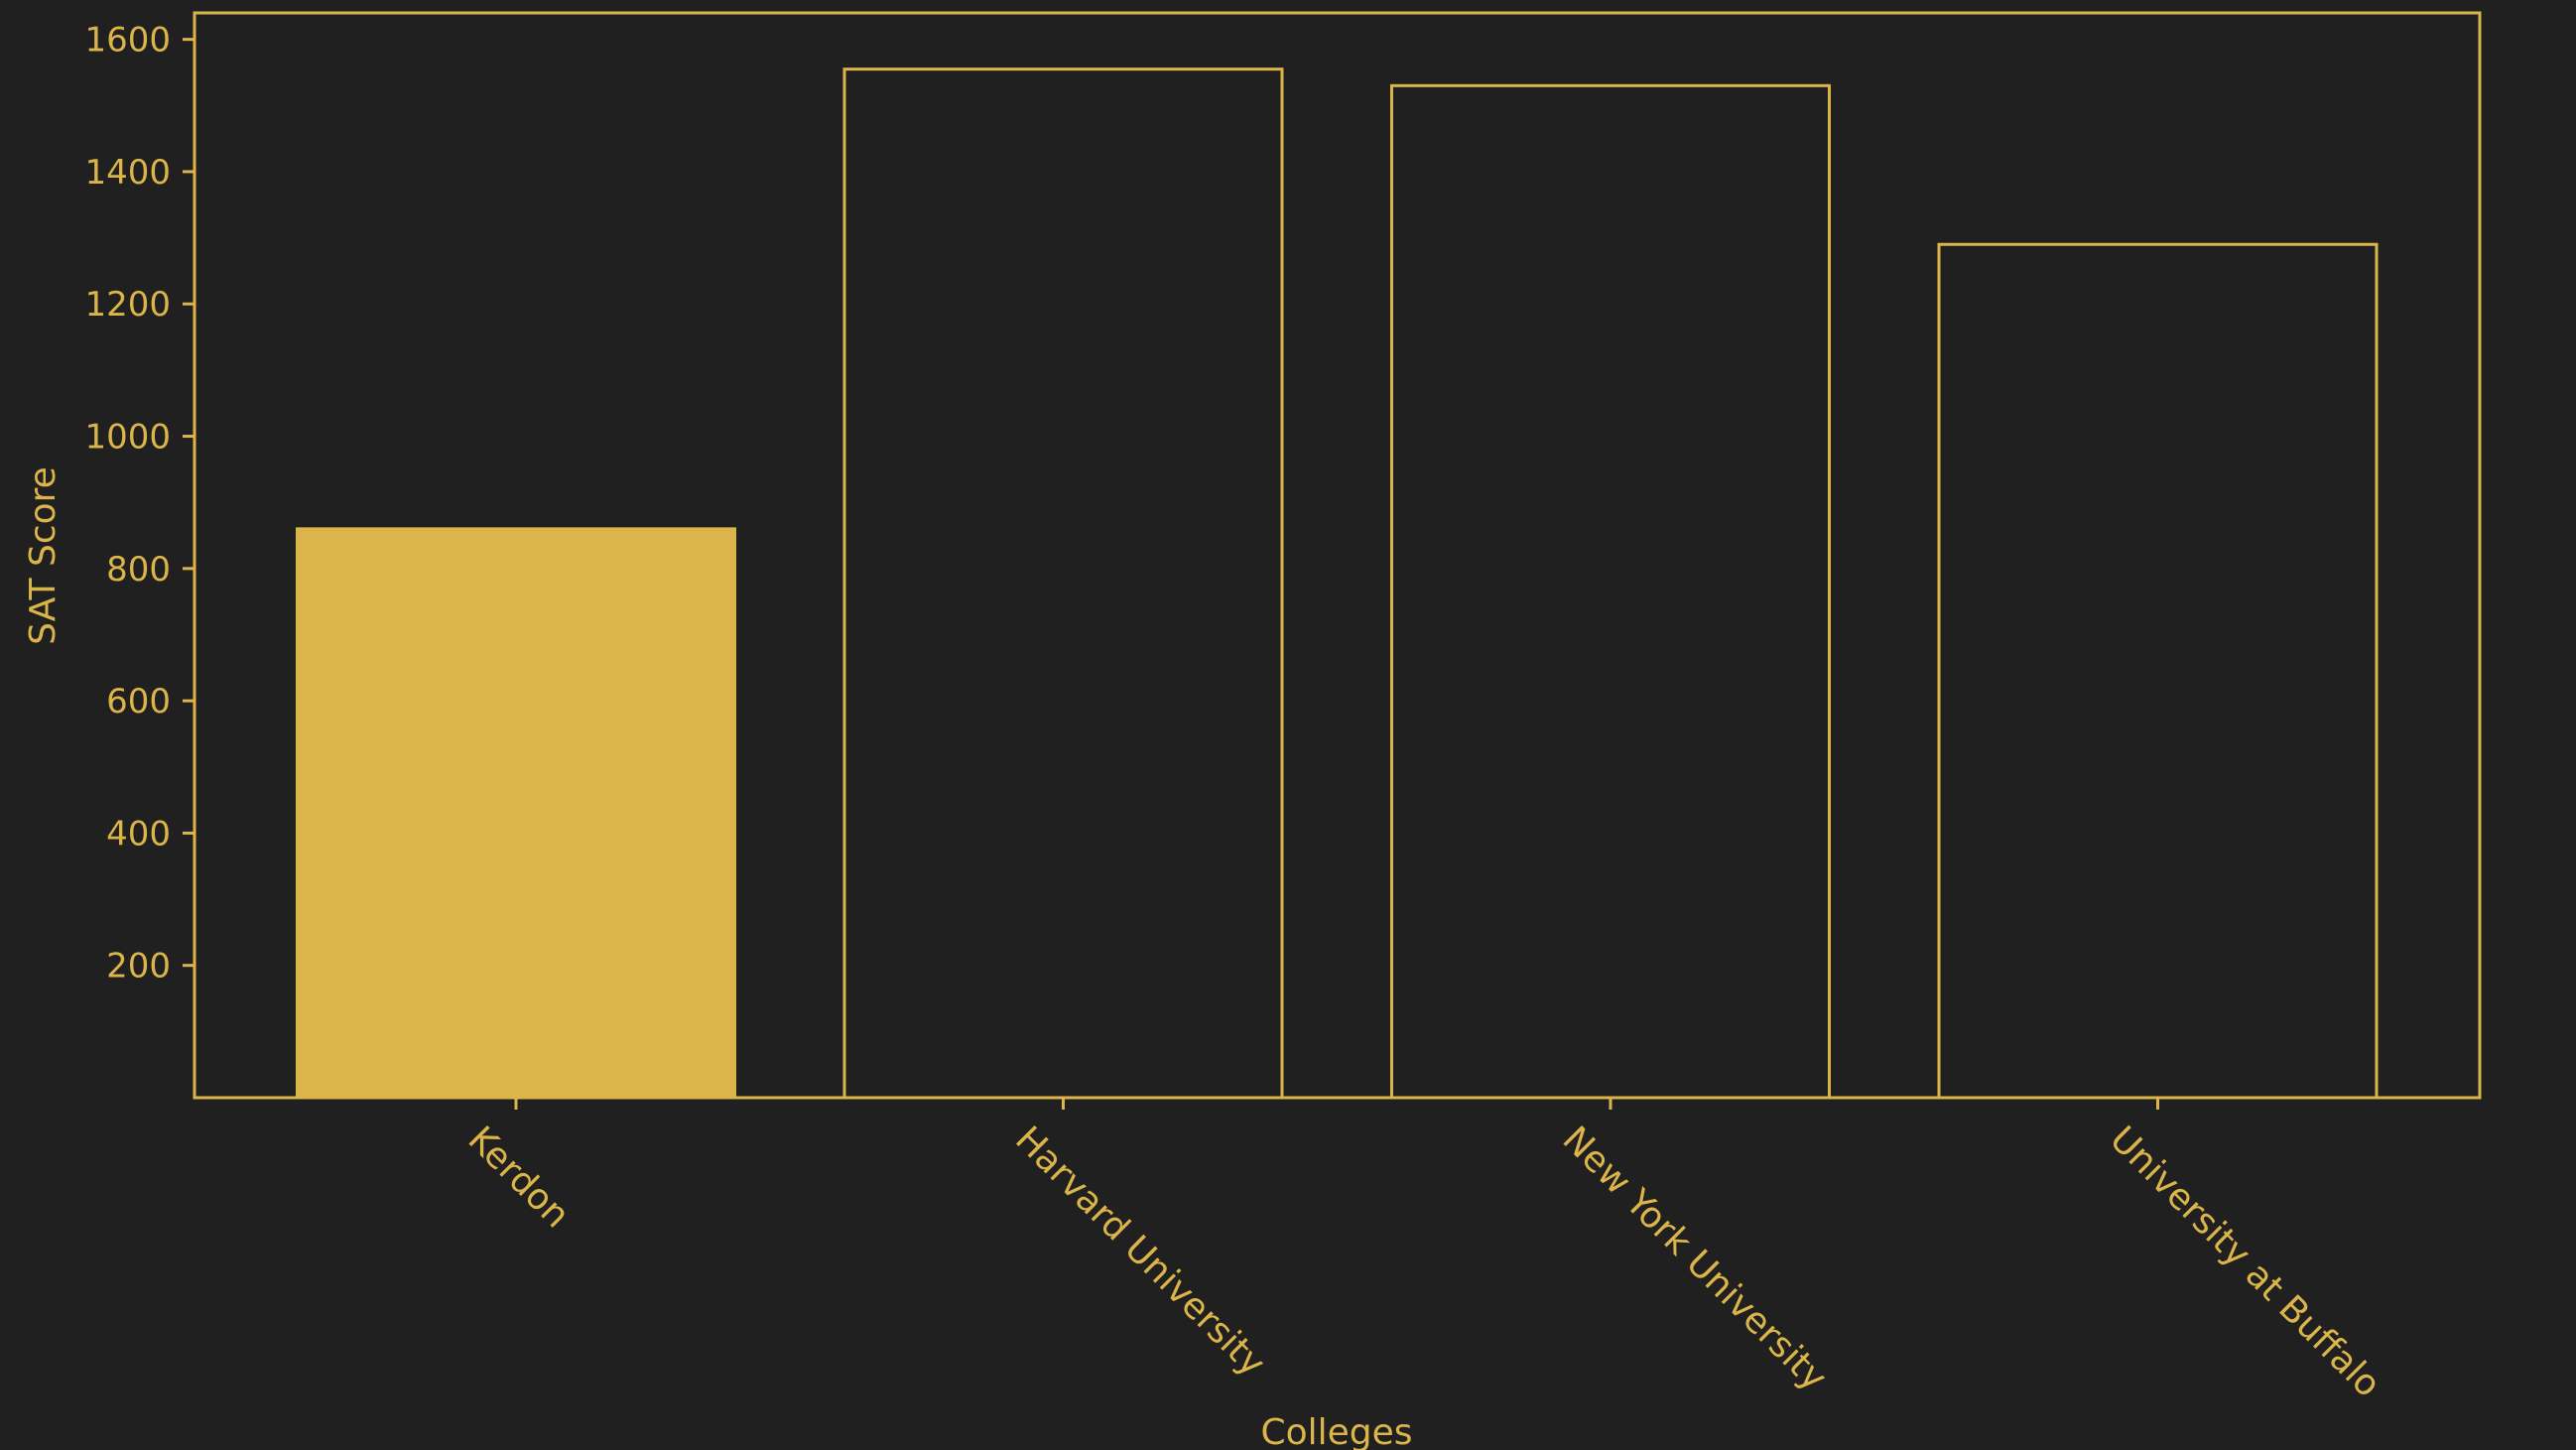  I want to click on y-tick-label: 600, so click(139, 702).